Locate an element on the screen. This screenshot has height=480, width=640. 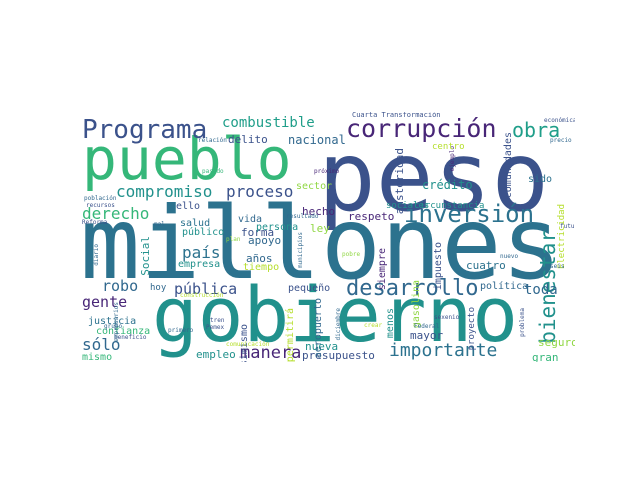
cloud-word: grupo is located at coordinates (113, 326).